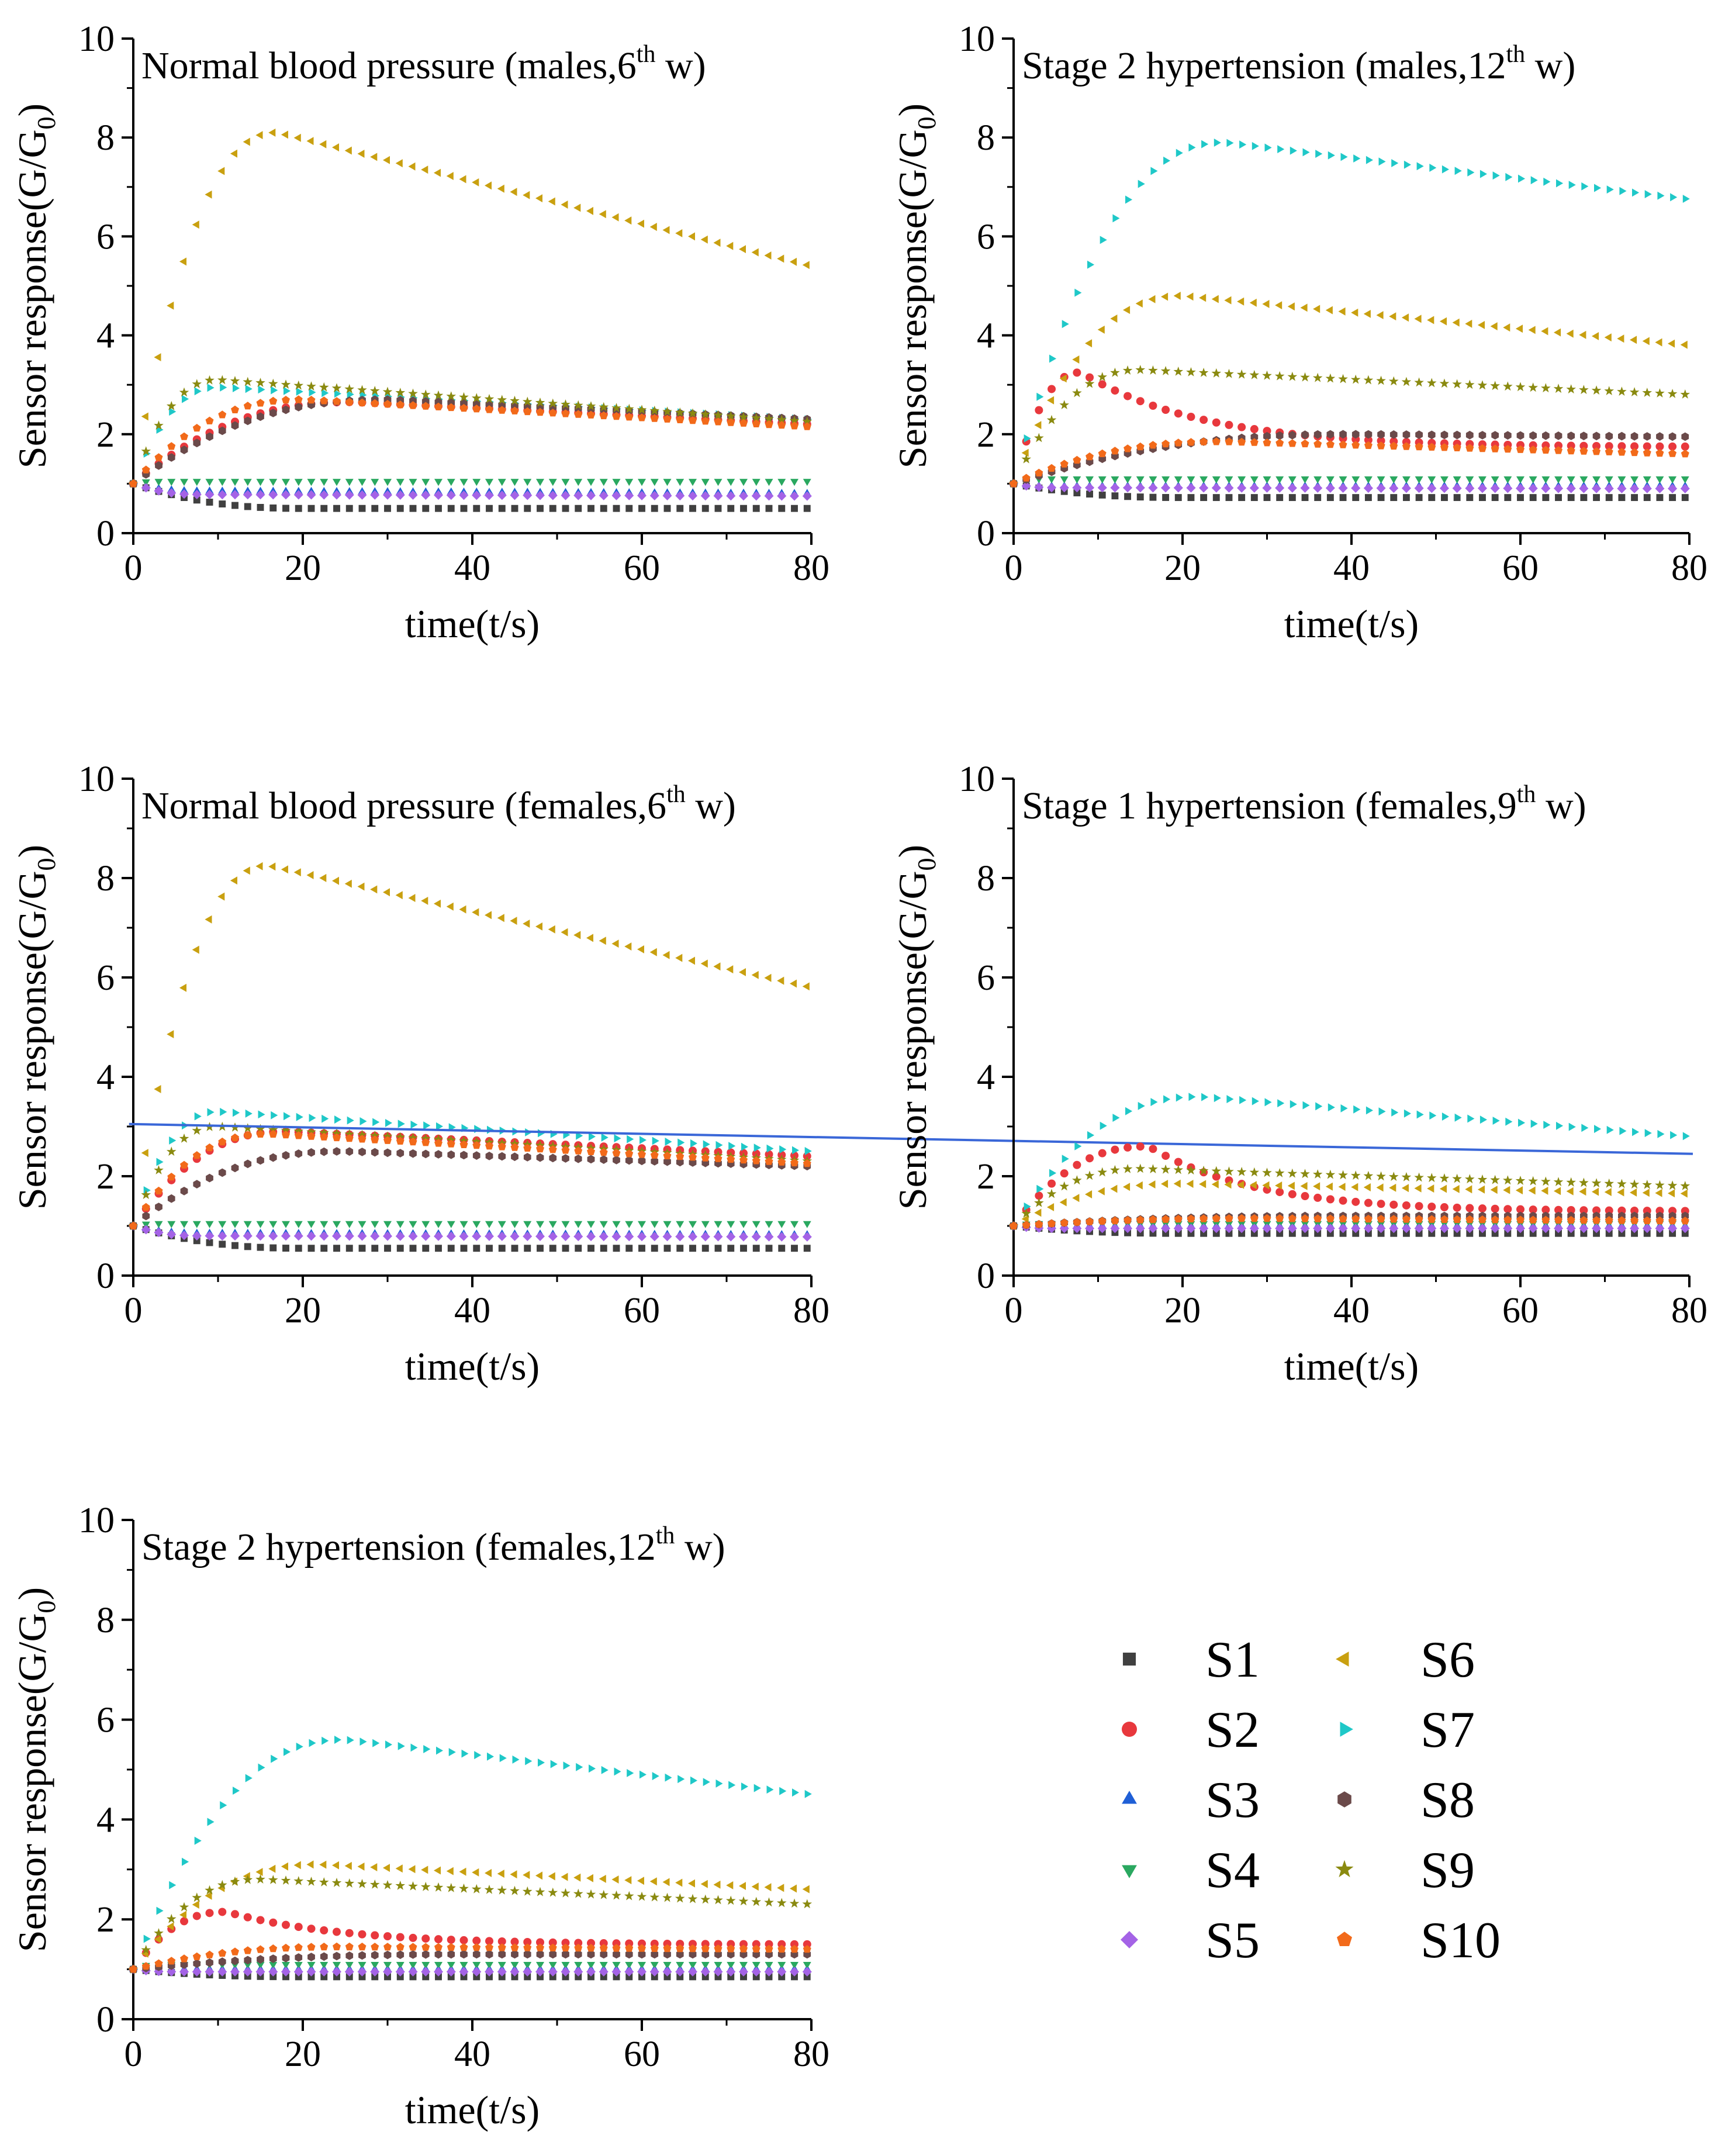 The height and width of the screenshot is (2156, 1725). Describe the element at coordinates (32, 110) in the screenshot. I see `y-axis-label-end: )` at that location.